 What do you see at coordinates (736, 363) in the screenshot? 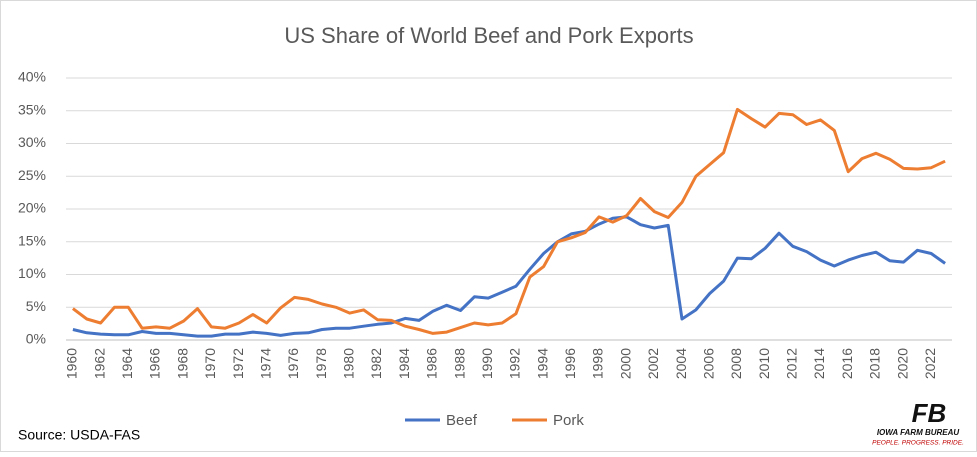
I see `x-tick-label: 2008` at bounding box center [736, 363].